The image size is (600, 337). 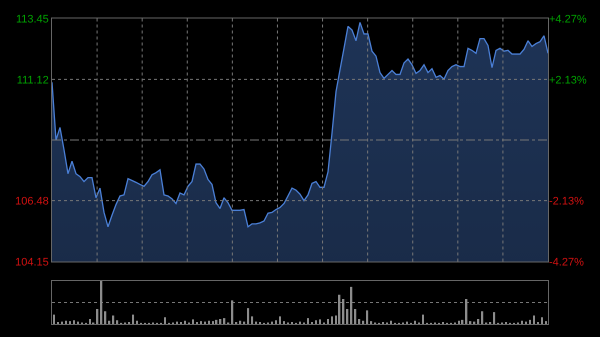 I want to click on y-tick-label: 113.45, so click(x=32, y=19).